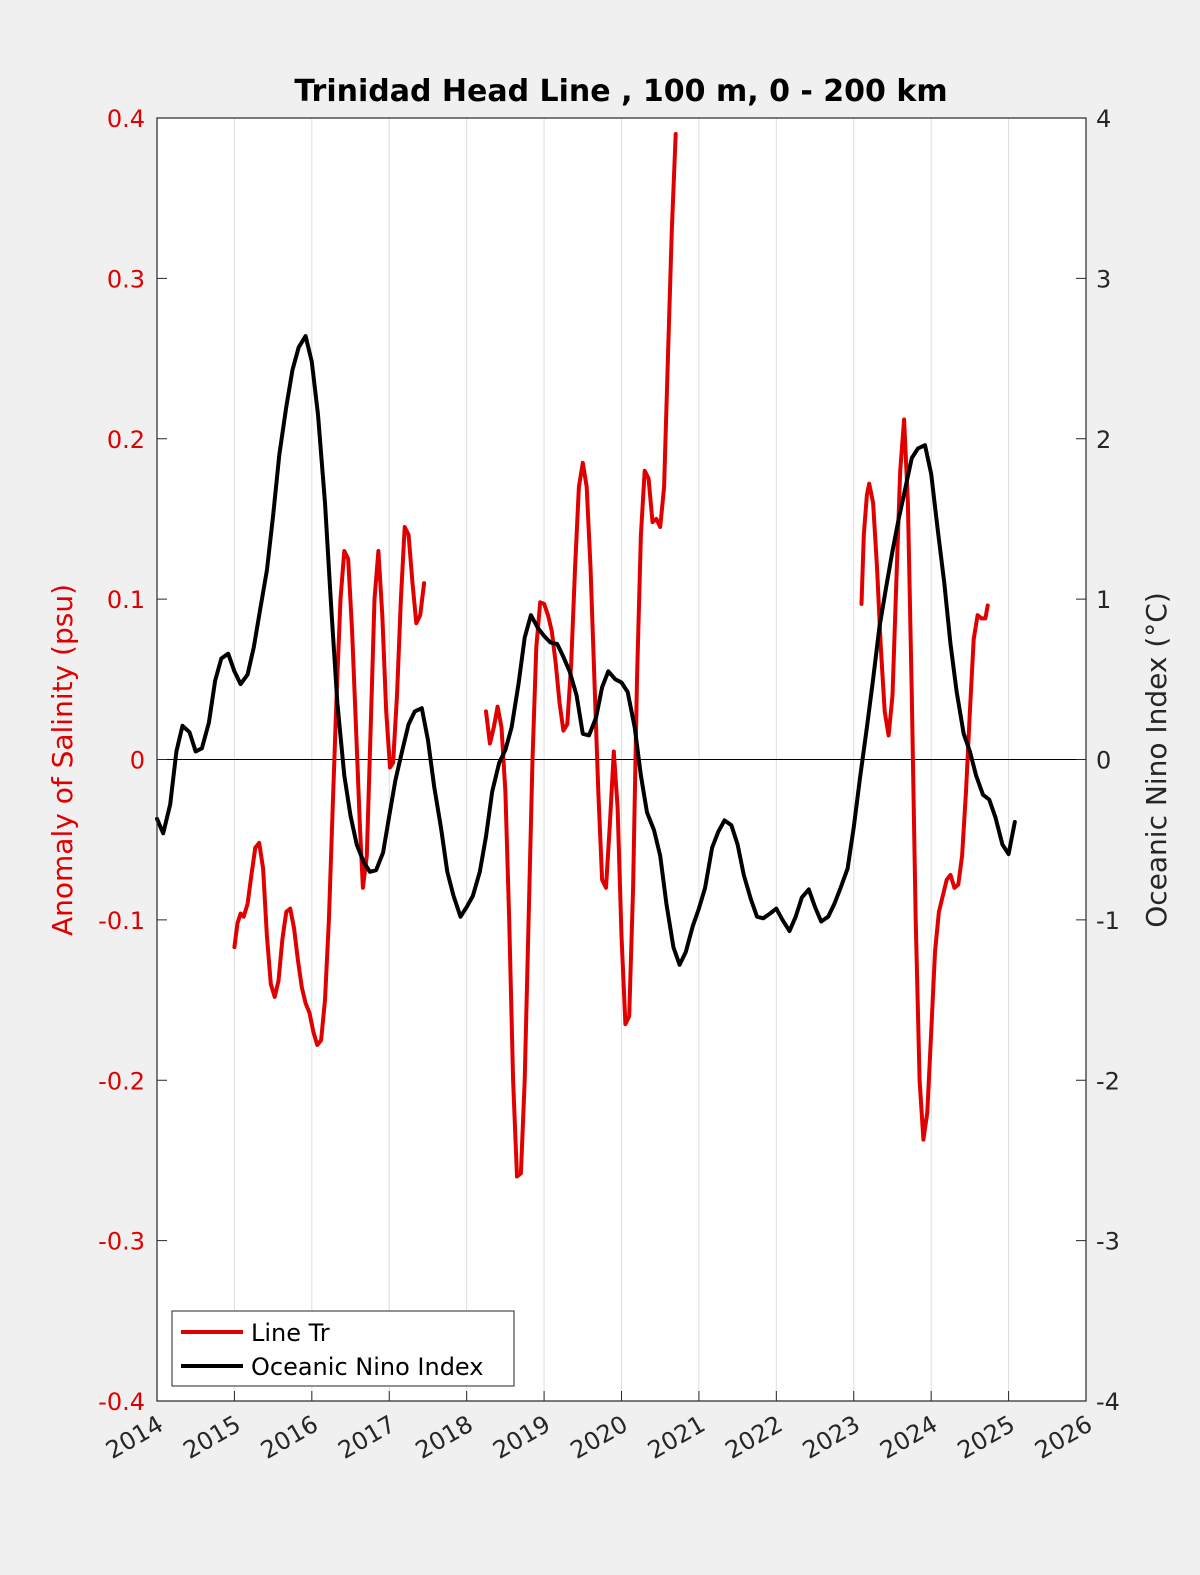  I want to click on x-tick-label: 2025, so click(986, 1437).